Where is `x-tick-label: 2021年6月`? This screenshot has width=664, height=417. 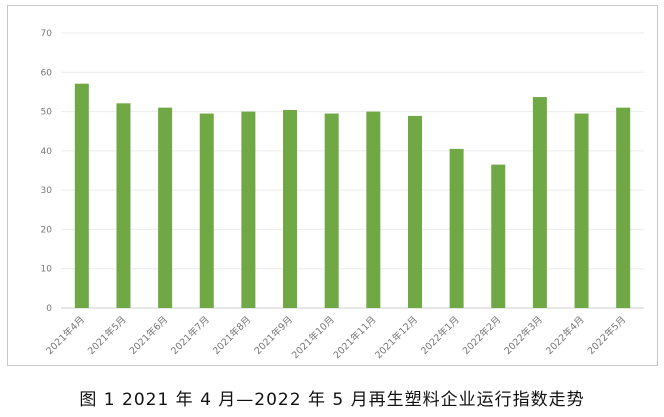
x-tick-label: 2021年6月 is located at coordinates (148, 335).